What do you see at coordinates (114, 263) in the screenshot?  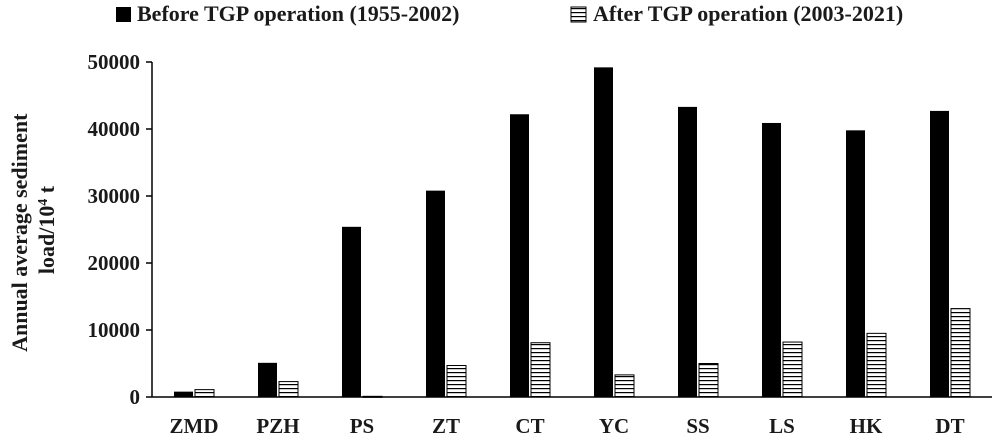 I see `y-tick-label-2: 20000` at bounding box center [114, 263].